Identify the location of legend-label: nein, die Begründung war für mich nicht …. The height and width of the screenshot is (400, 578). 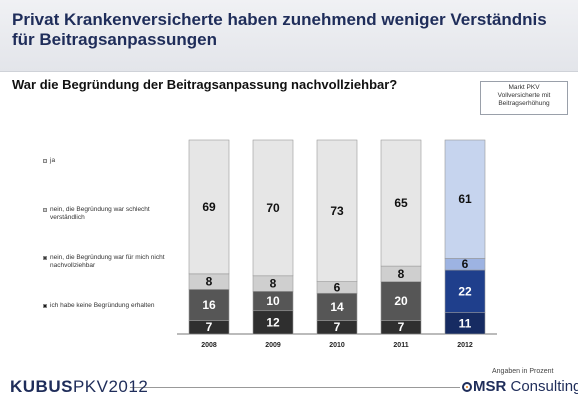
(107, 261).